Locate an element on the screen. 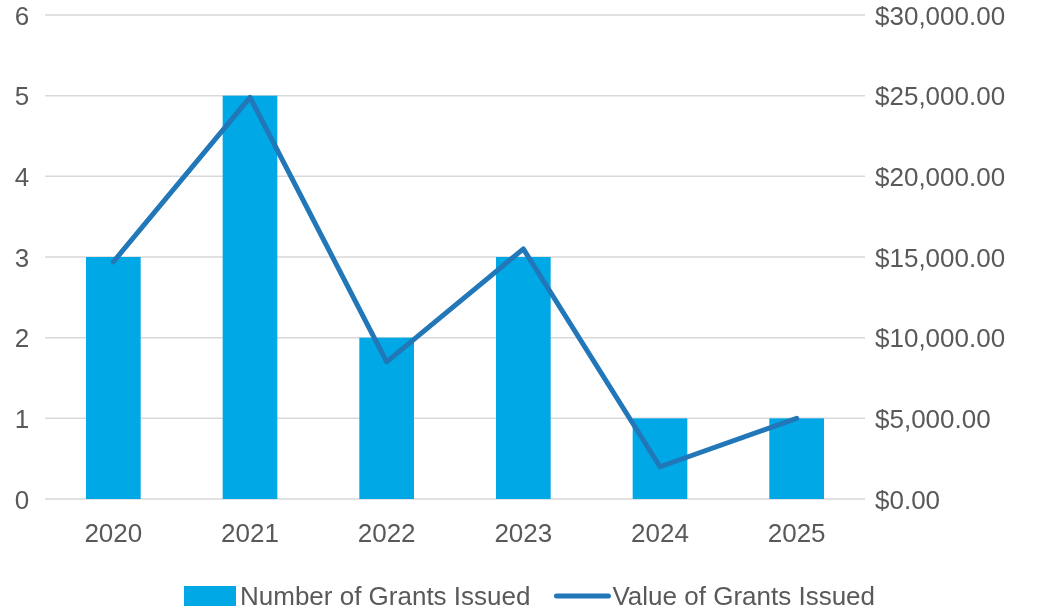 Image resolution: width=1059 pixels, height=613 pixels. y2-tick-label: $0.00 is located at coordinates (908, 499).